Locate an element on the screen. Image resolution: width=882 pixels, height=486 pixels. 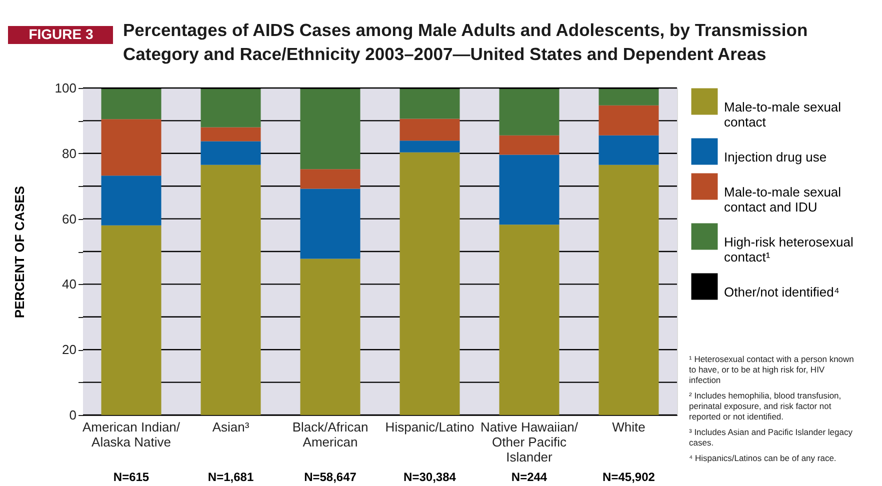
text: N=244 is located at coordinates (529, 477).